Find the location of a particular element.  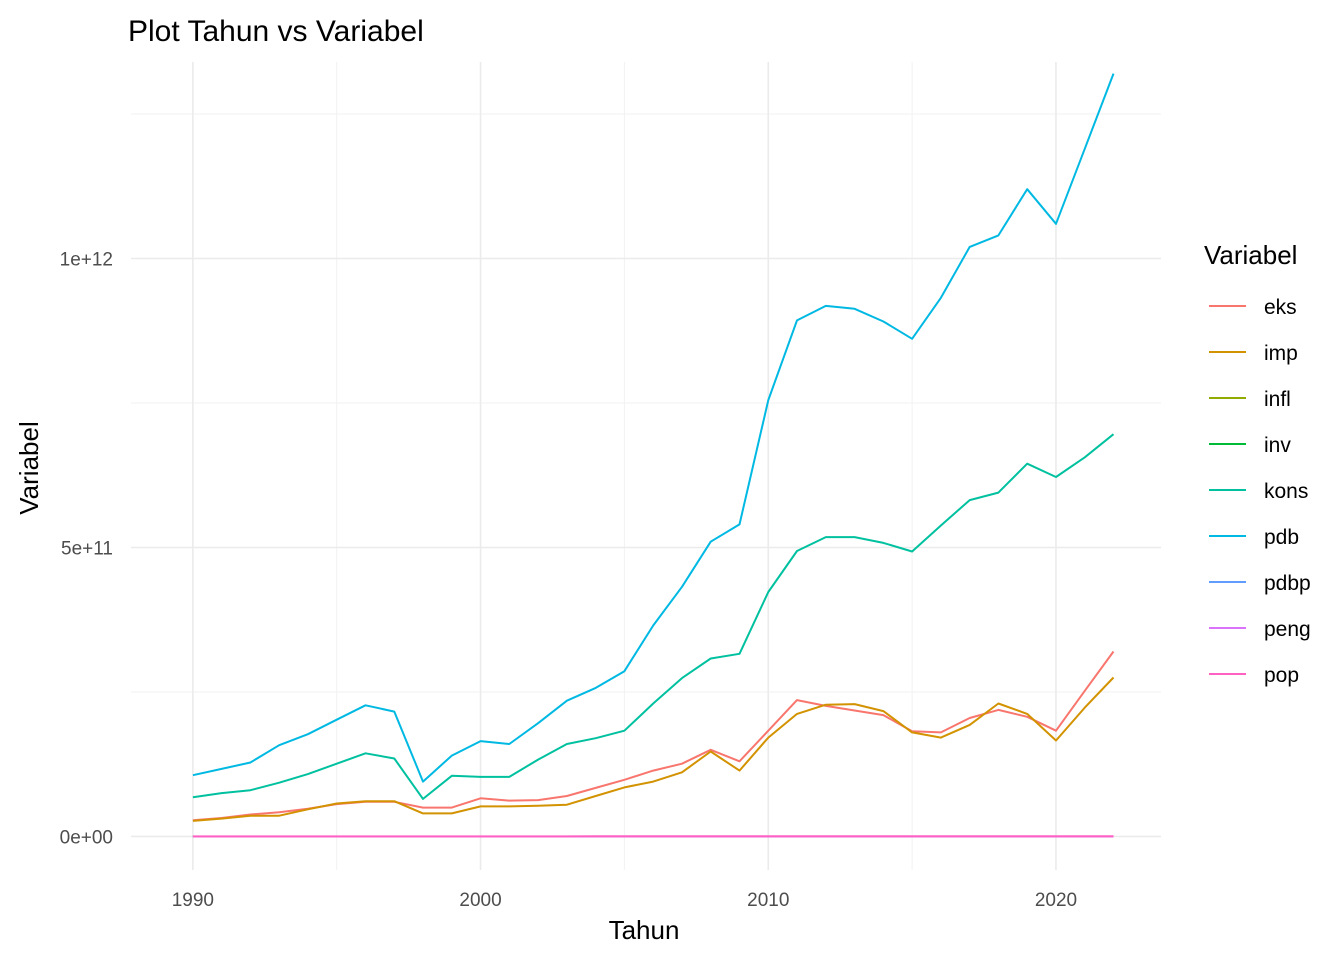

x-tick-label: 1990 is located at coordinates (193, 900).